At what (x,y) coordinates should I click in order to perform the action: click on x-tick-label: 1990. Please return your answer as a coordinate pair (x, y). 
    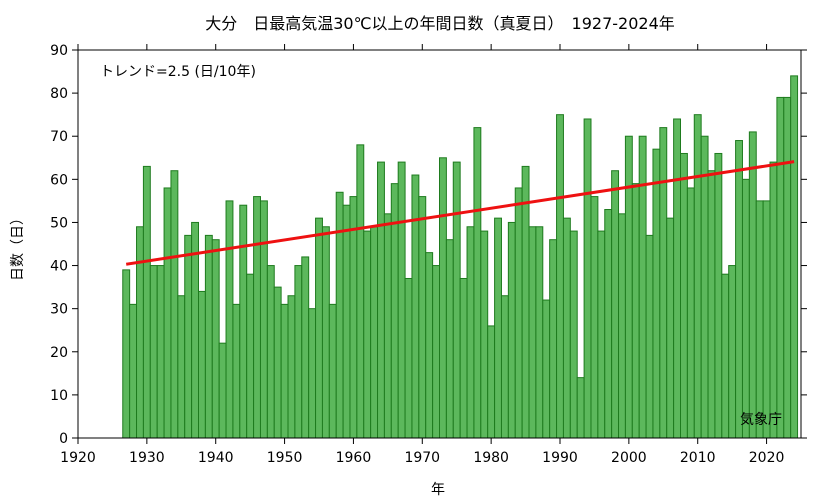
    Looking at the image, I should click on (560, 458).